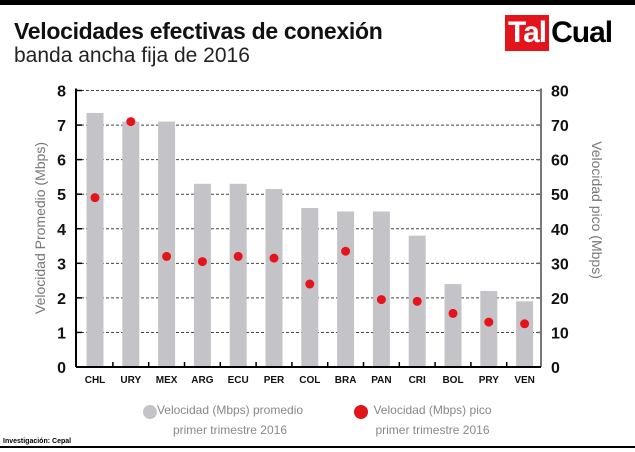 The width and height of the screenshot is (635, 452). I want to click on logo-tal: Tal, so click(527, 33).